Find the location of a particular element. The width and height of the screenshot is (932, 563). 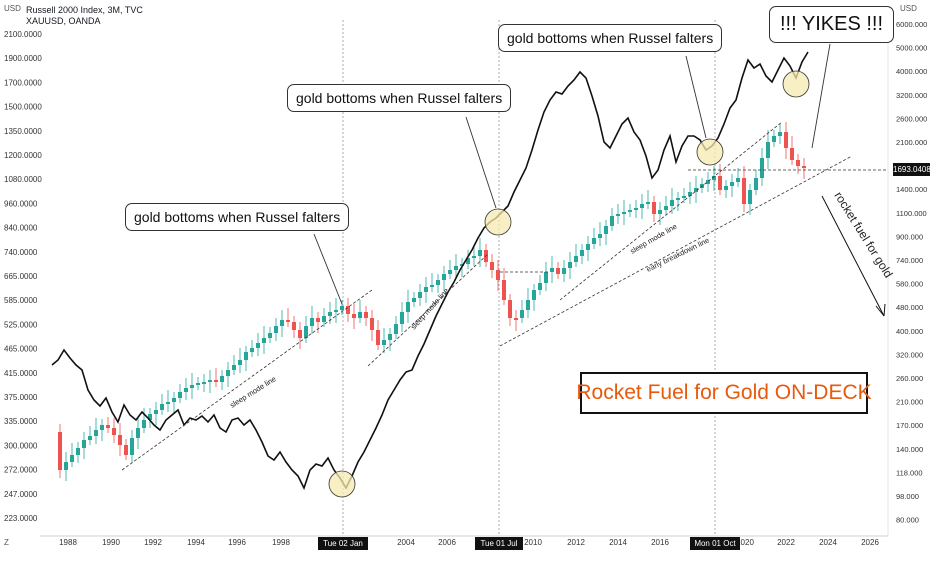

left-tick-label: 300.0000 is located at coordinates (21, 445).